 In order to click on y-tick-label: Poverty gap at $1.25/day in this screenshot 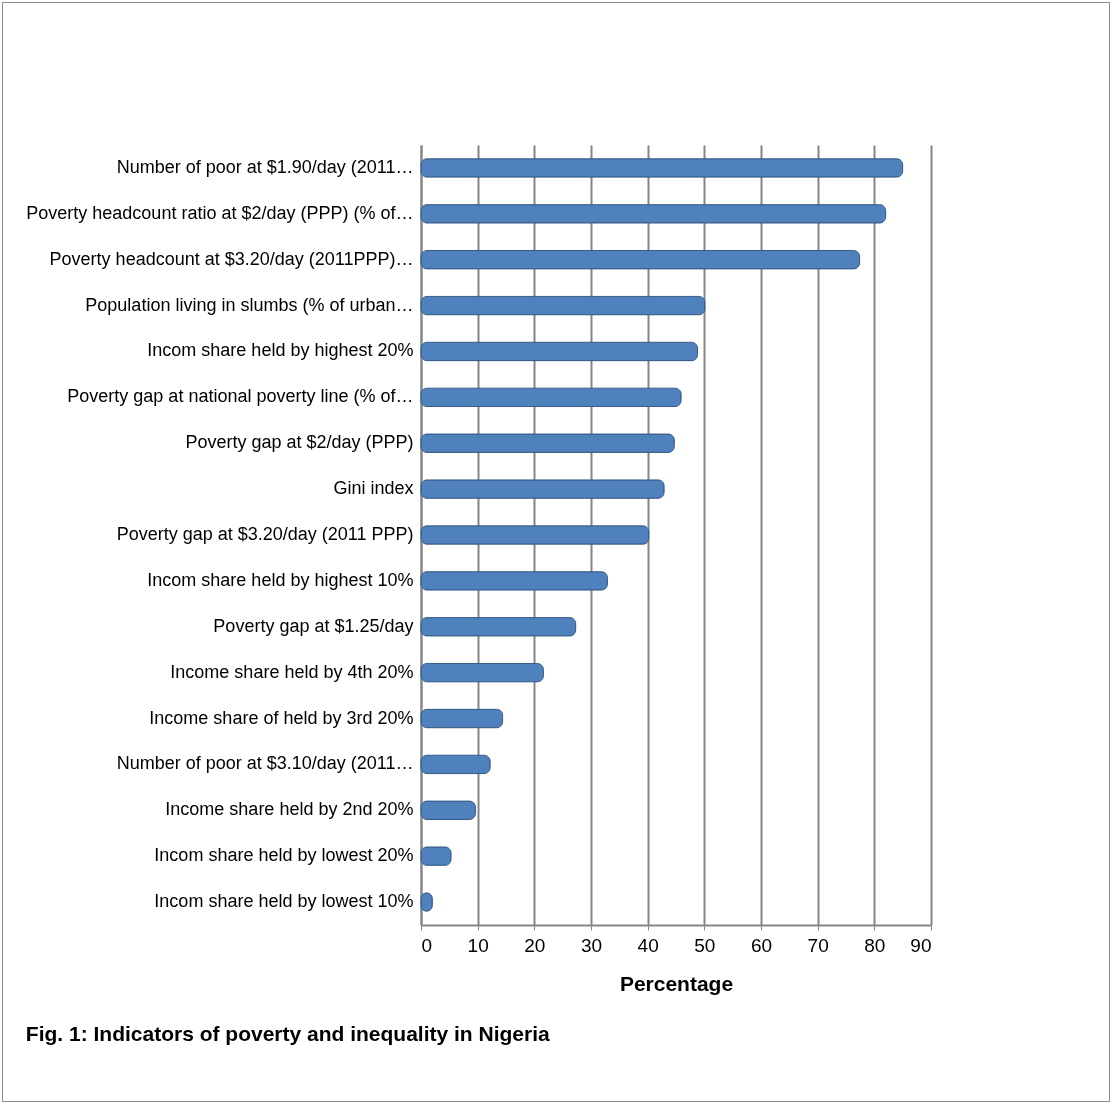, I will do `click(313, 625)`.